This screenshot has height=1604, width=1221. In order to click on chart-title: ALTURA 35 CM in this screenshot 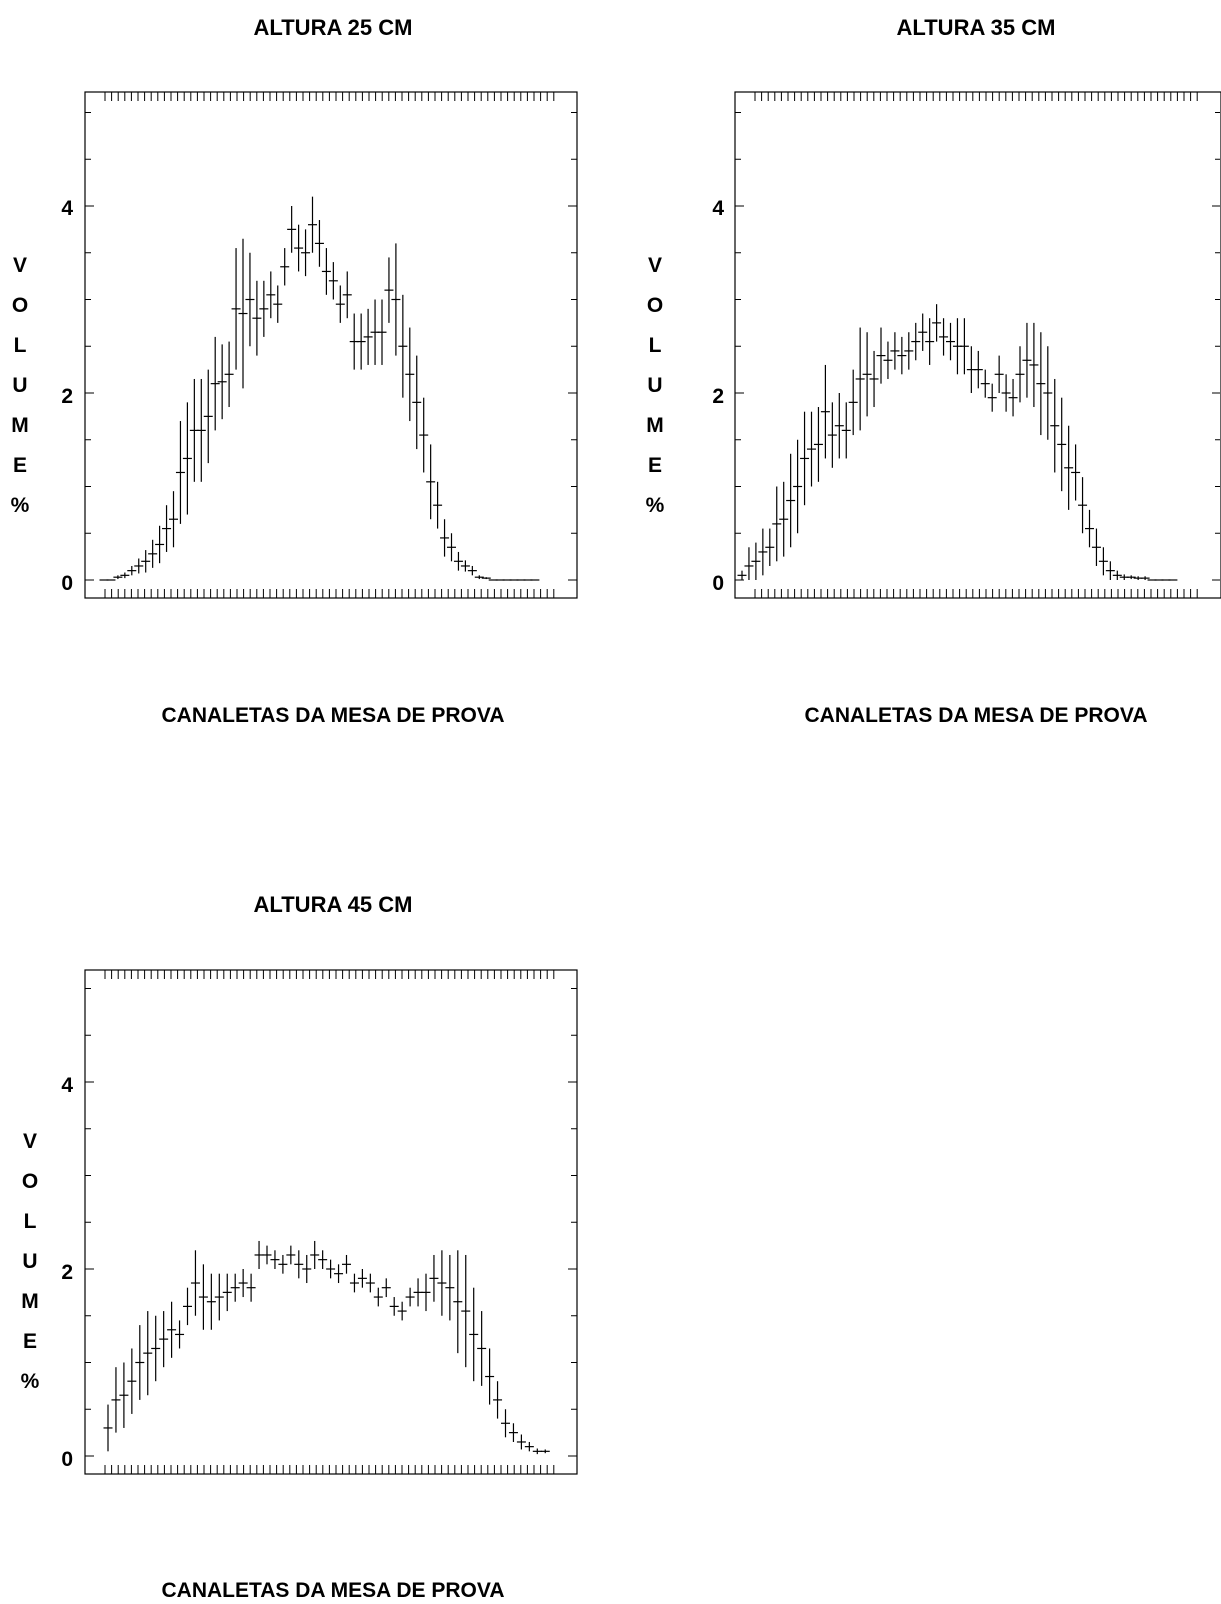, I will do `click(976, 27)`.